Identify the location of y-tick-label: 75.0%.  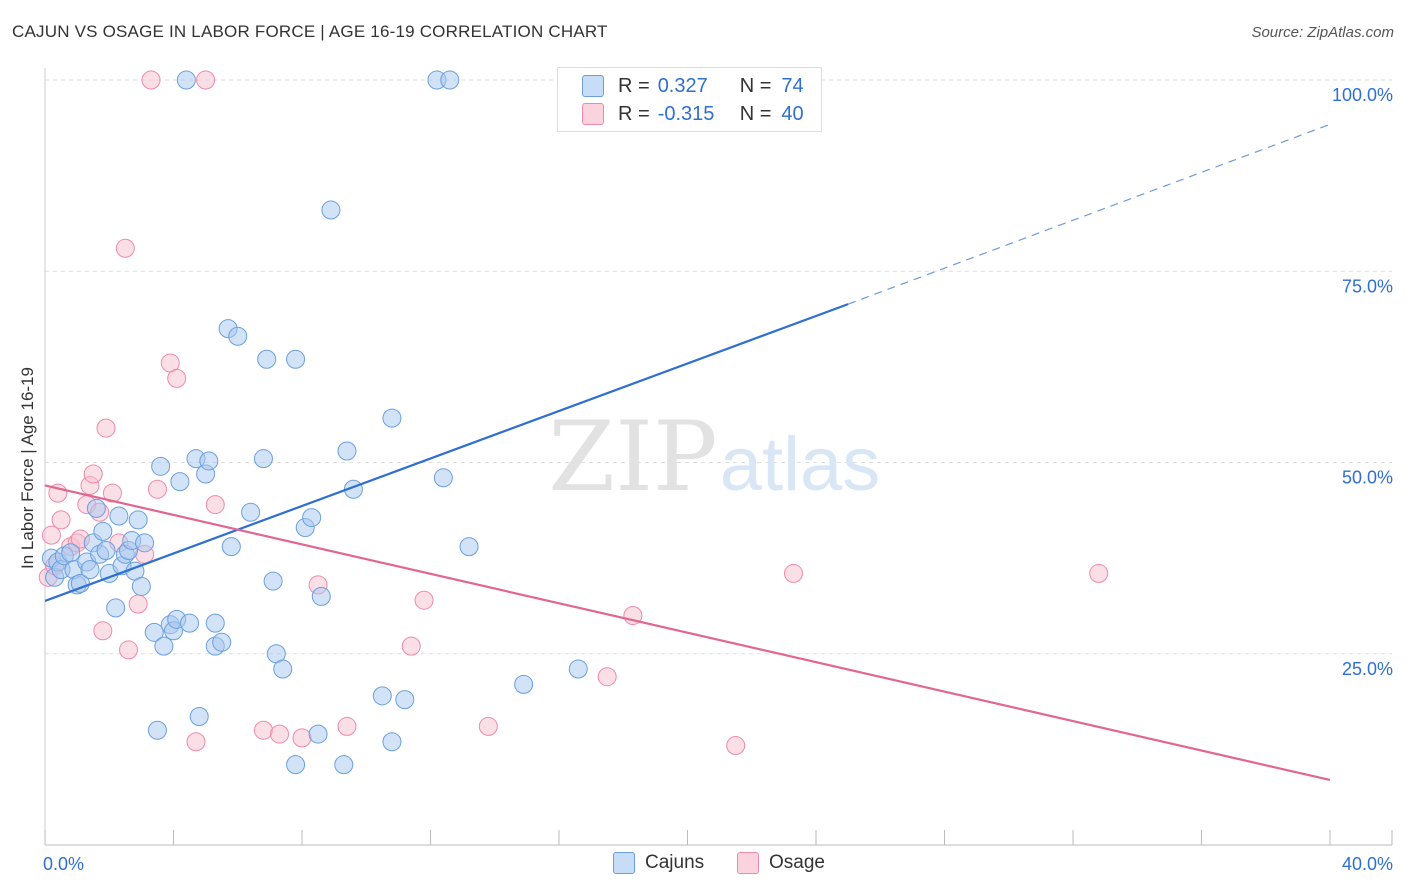
(1367, 286).